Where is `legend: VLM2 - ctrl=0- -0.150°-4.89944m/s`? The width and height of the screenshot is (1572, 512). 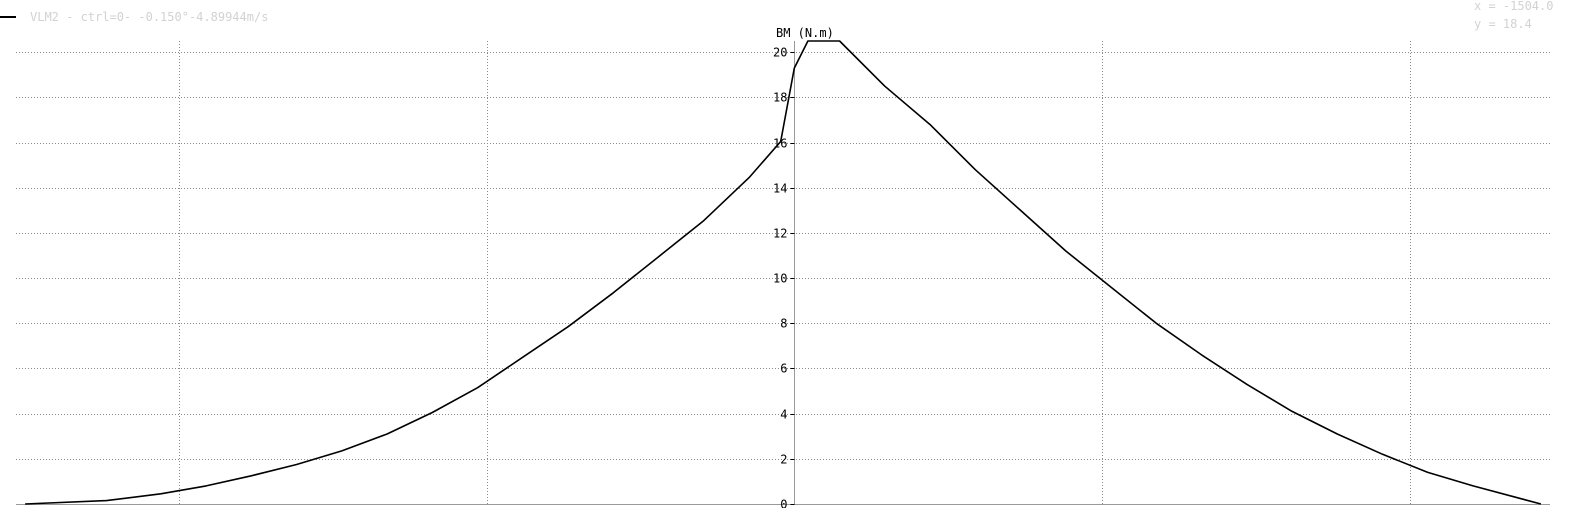
legend: VLM2 - ctrl=0- -0.150°-4.89944m/s is located at coordinates (134, 17).